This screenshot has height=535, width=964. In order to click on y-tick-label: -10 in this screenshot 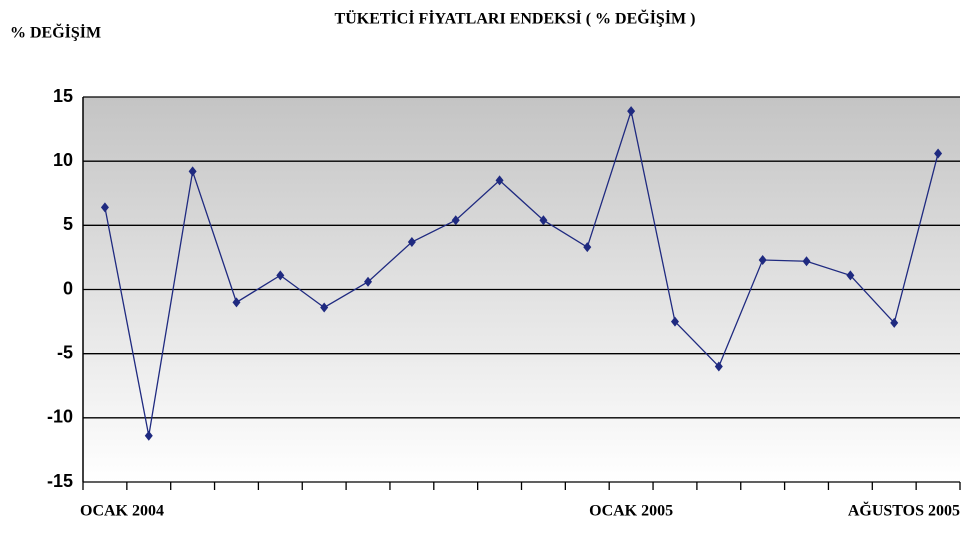, I will do `click(60, 417)`.